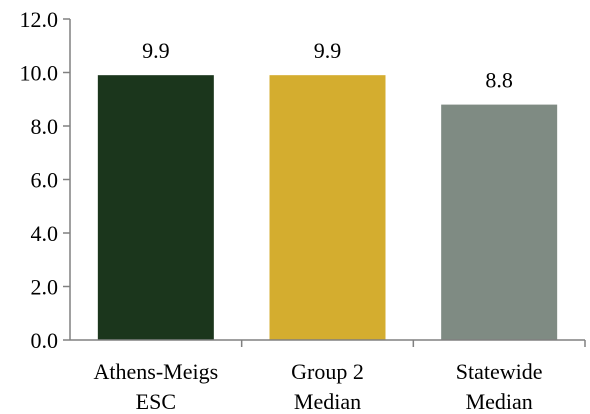 Image resolution: width=590 pixels, height=414 pixels. Describe the element at coordinates (327, 371) in the screenshot. I see `x-category-label-line: Group 2` at that location.